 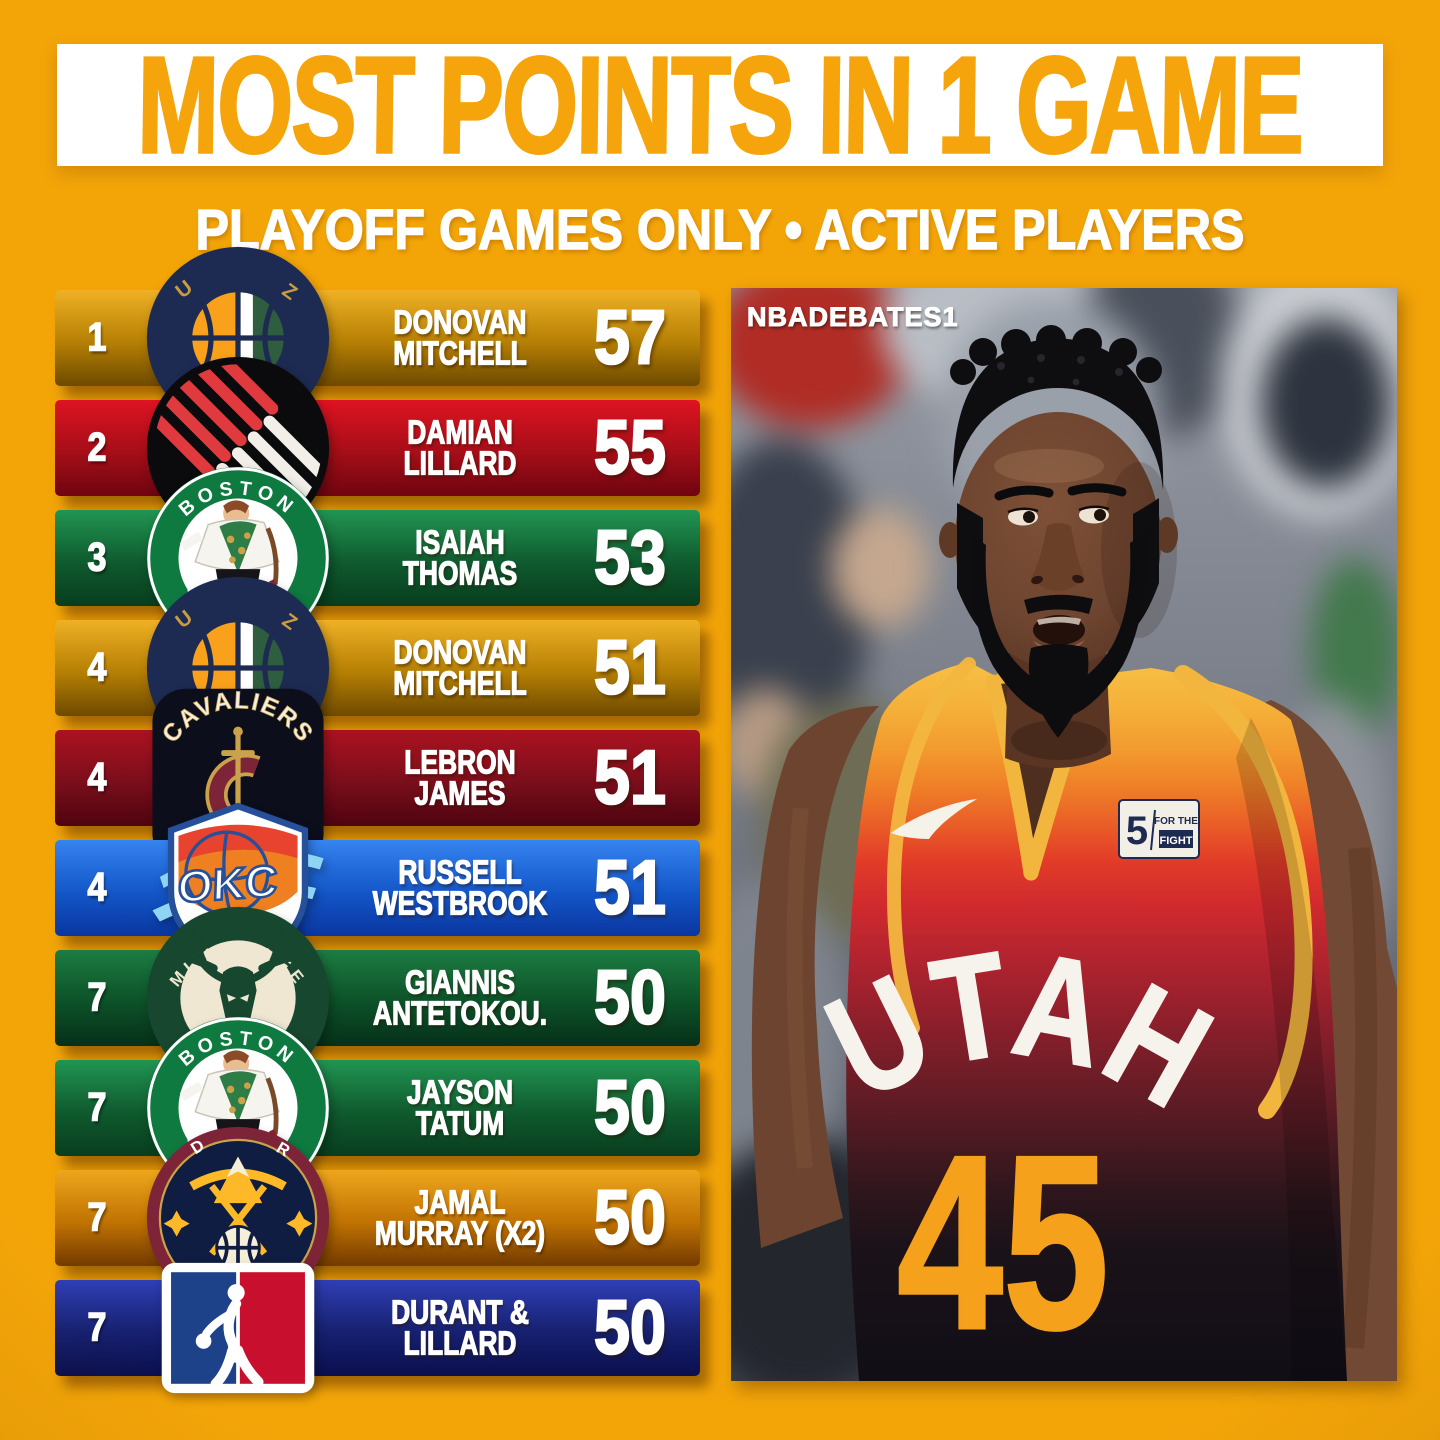 I want to click on svg-text: FIGHT, so click(x=1176, y=841).